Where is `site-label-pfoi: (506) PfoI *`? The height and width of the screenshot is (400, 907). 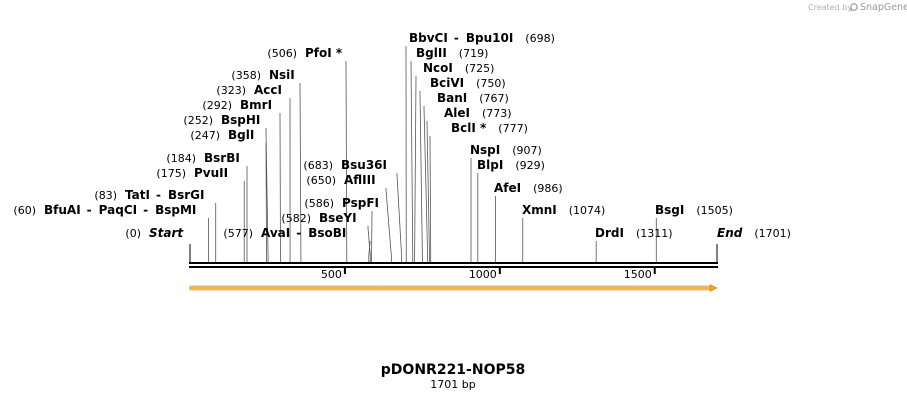
site-label-pfoi: (506) PfoI * is located at coordinates (304, 53).